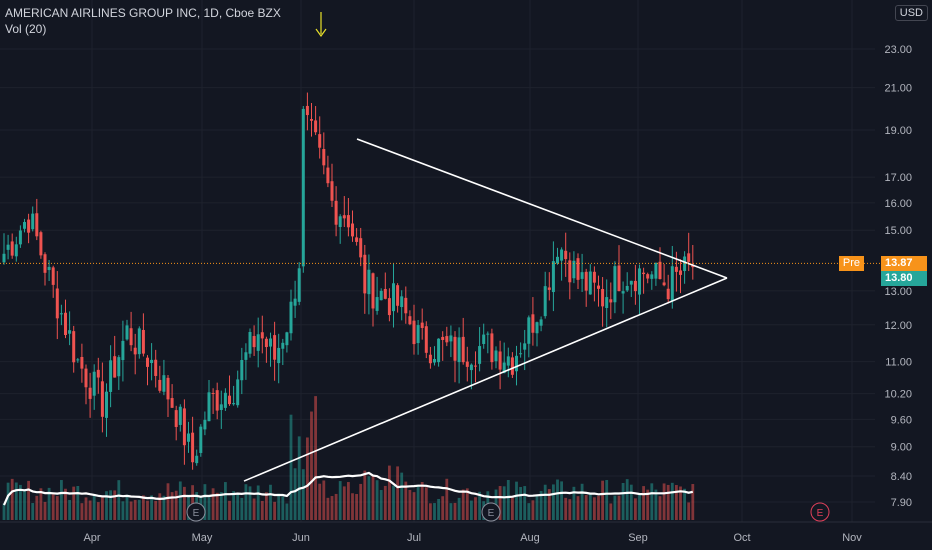 Image resolution: width=932 pixels, height=550 pixels. What do you see at coordinates (911, 13) in the screenshot?
I see `currency-button: USD` at bounding box center [911, 13].